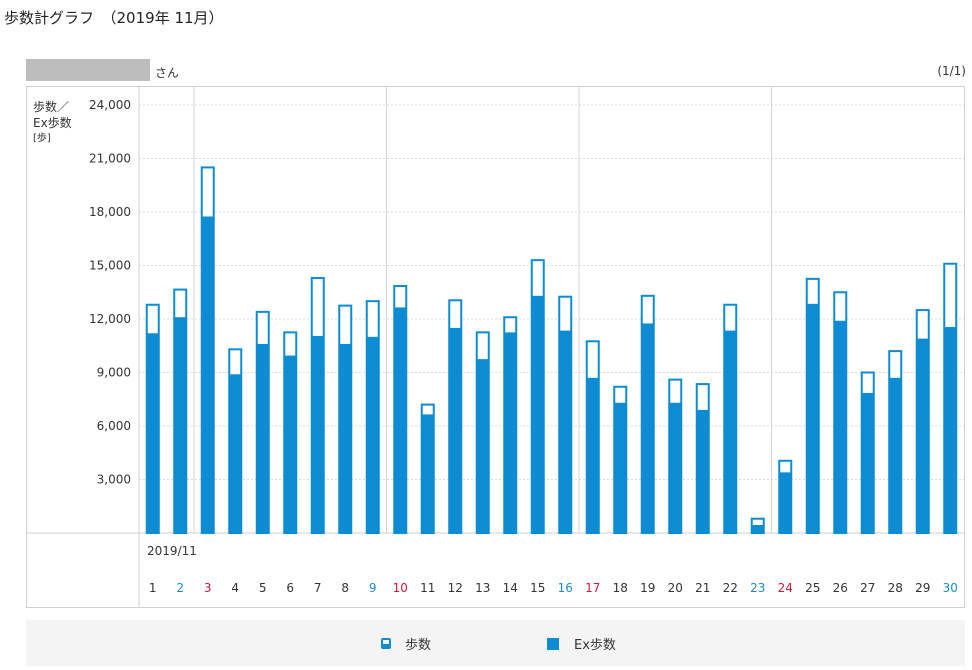 The image size is (972, 670). I want to click on legend-item-ex-steps: Ex歩数, so click(581, 643).